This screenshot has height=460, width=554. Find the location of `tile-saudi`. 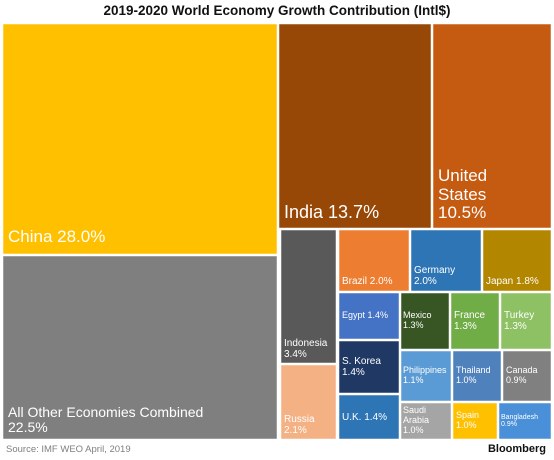

tile-saudi is located at coordinates (426, 421).